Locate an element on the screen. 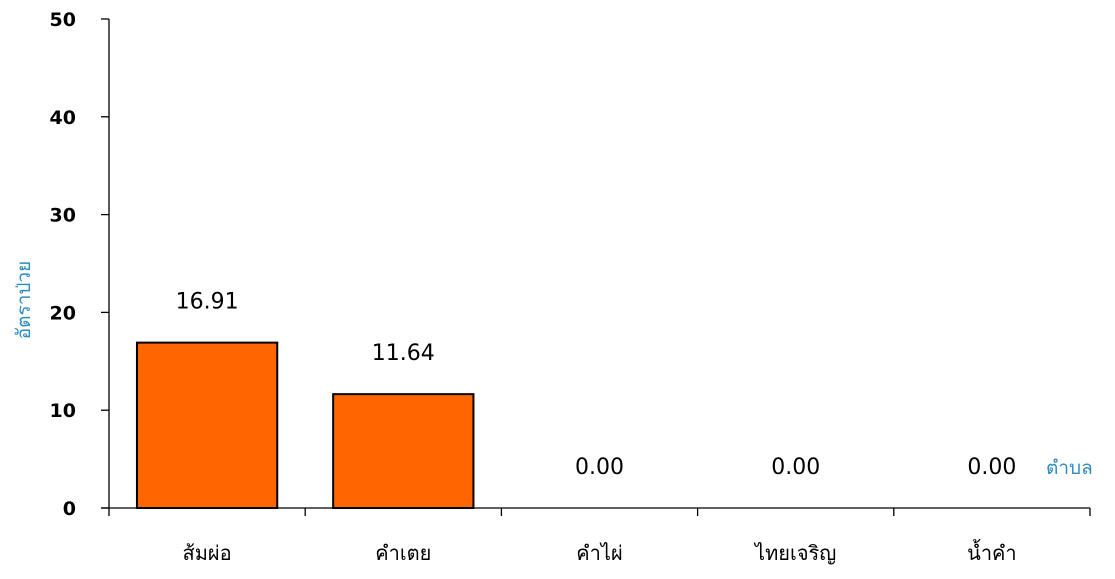  x-tick-label: น้ำคำ is located at coordinates (992, 552).